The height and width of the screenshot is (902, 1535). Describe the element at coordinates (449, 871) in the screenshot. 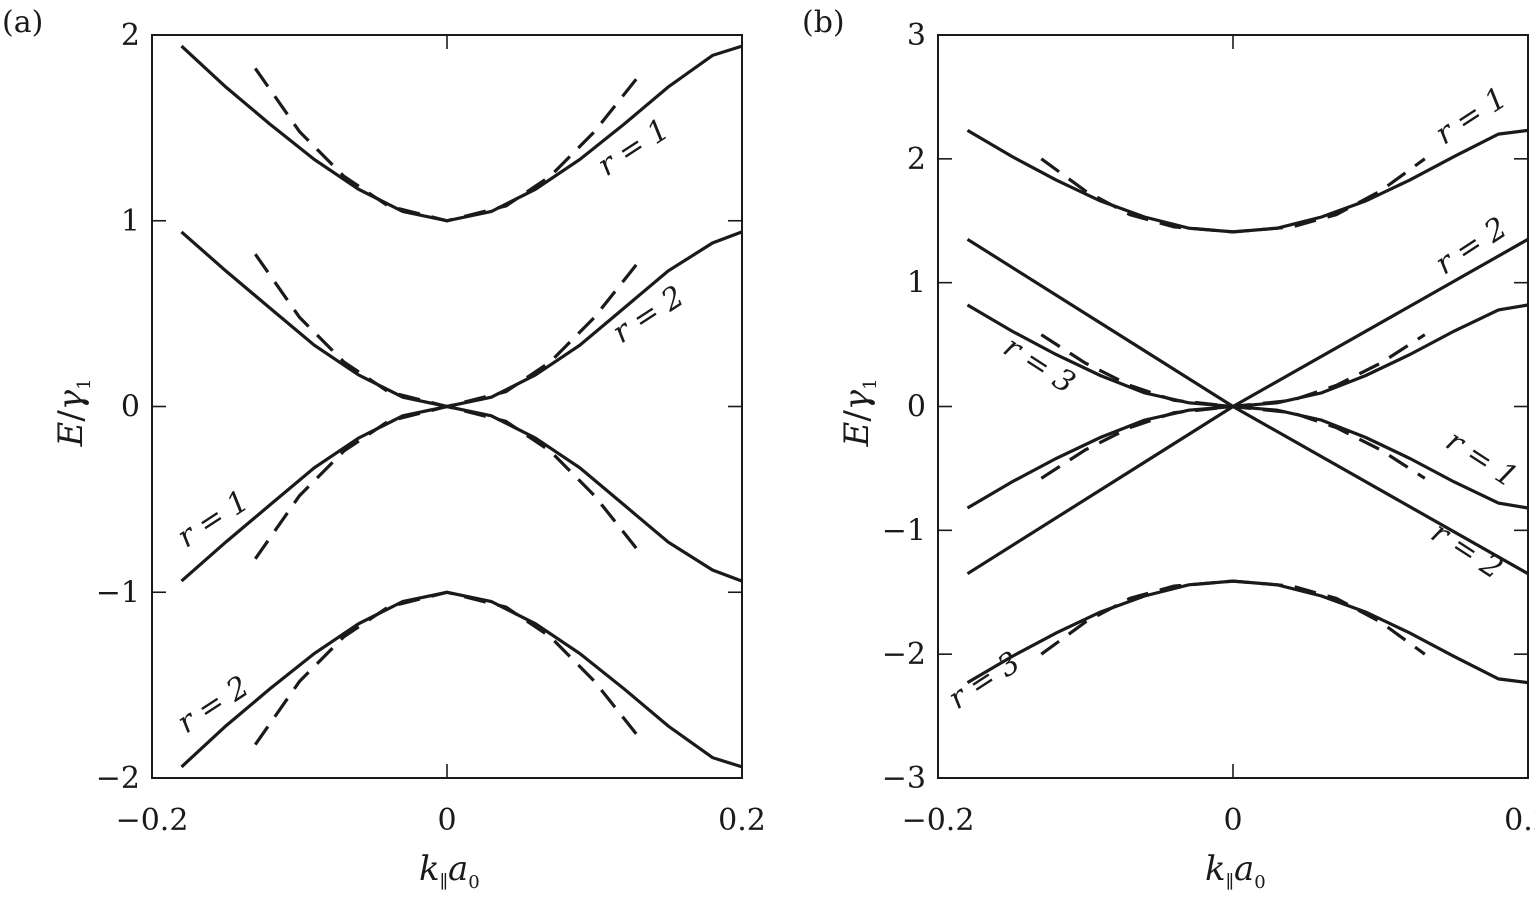

I see `x-axis-label-a: k∥a0` at that location.